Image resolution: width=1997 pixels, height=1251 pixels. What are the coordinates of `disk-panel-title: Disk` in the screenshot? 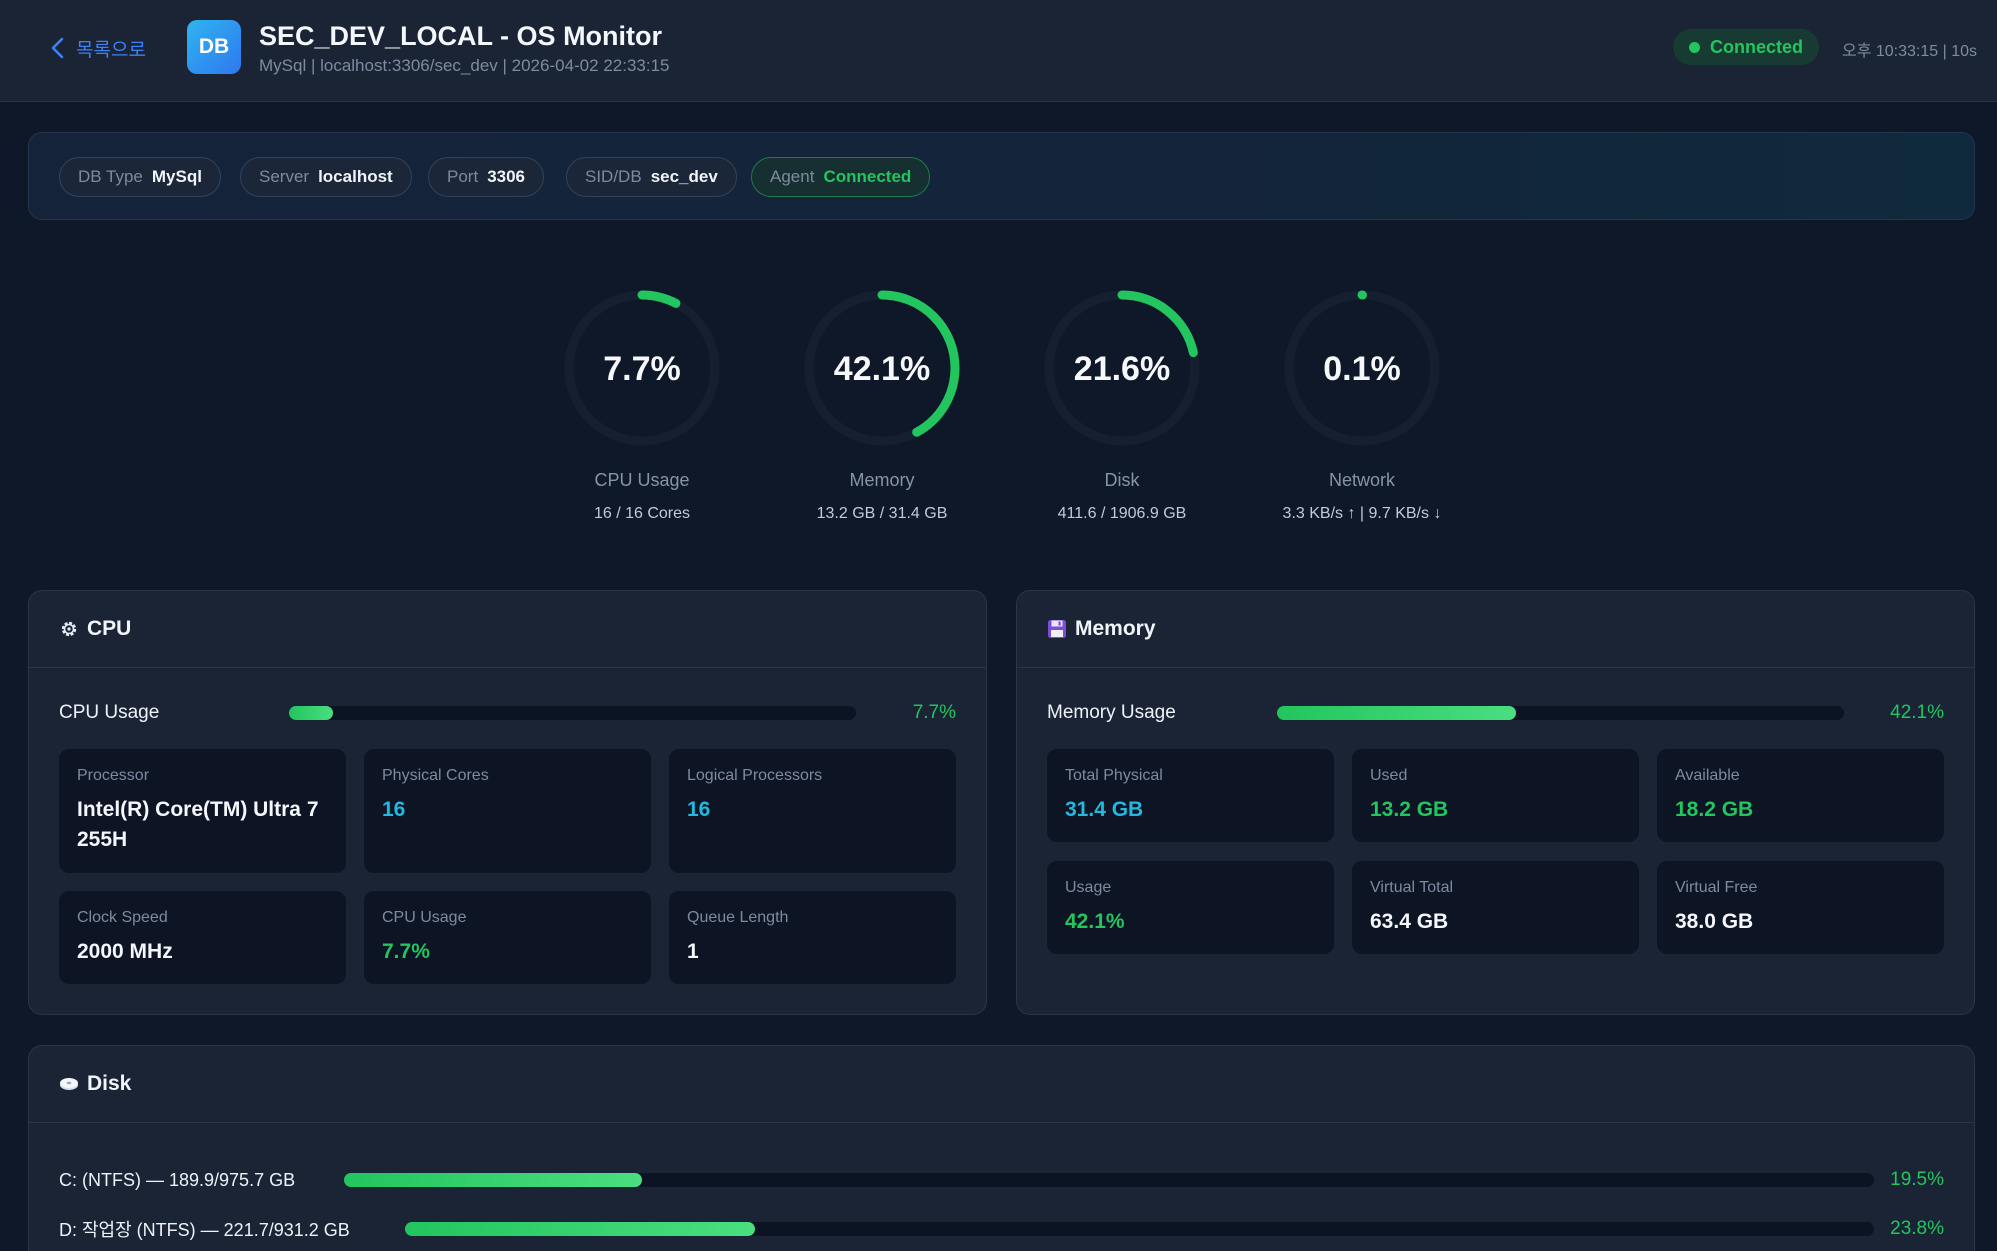 It's located at (109, 1083).